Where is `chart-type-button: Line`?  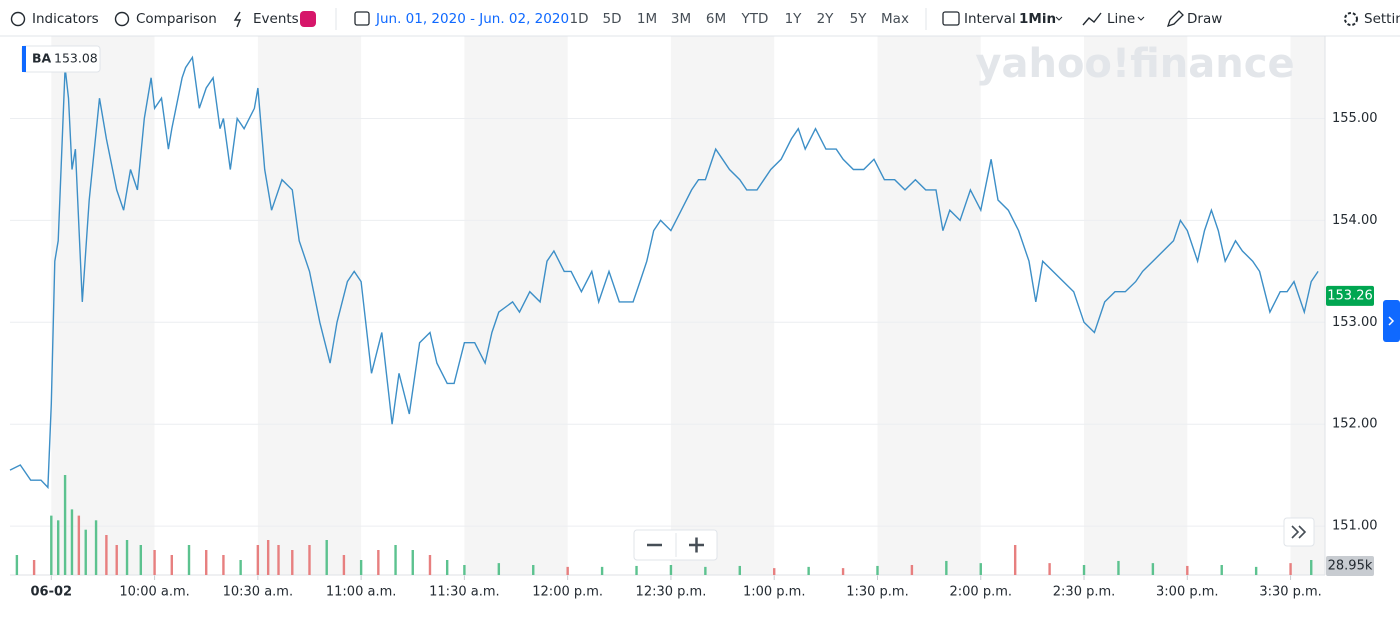 chart-type-button: Line is located at coordinates (1121, 19).